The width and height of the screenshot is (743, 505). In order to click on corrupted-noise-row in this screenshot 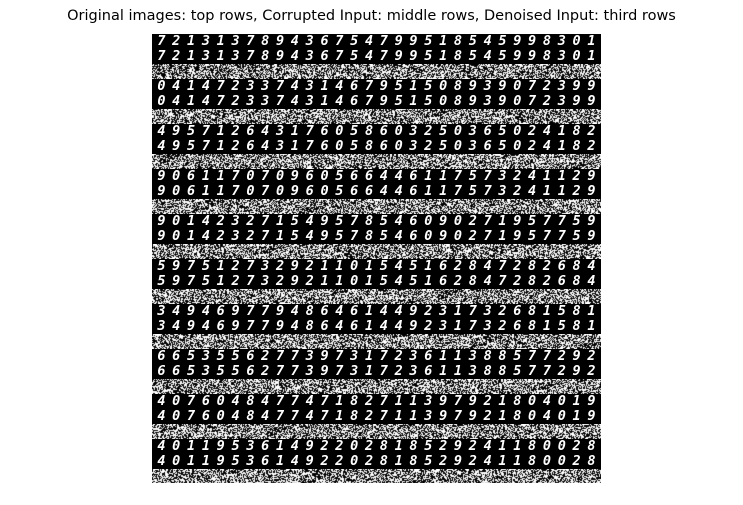, I will do `click(376, 296)`.